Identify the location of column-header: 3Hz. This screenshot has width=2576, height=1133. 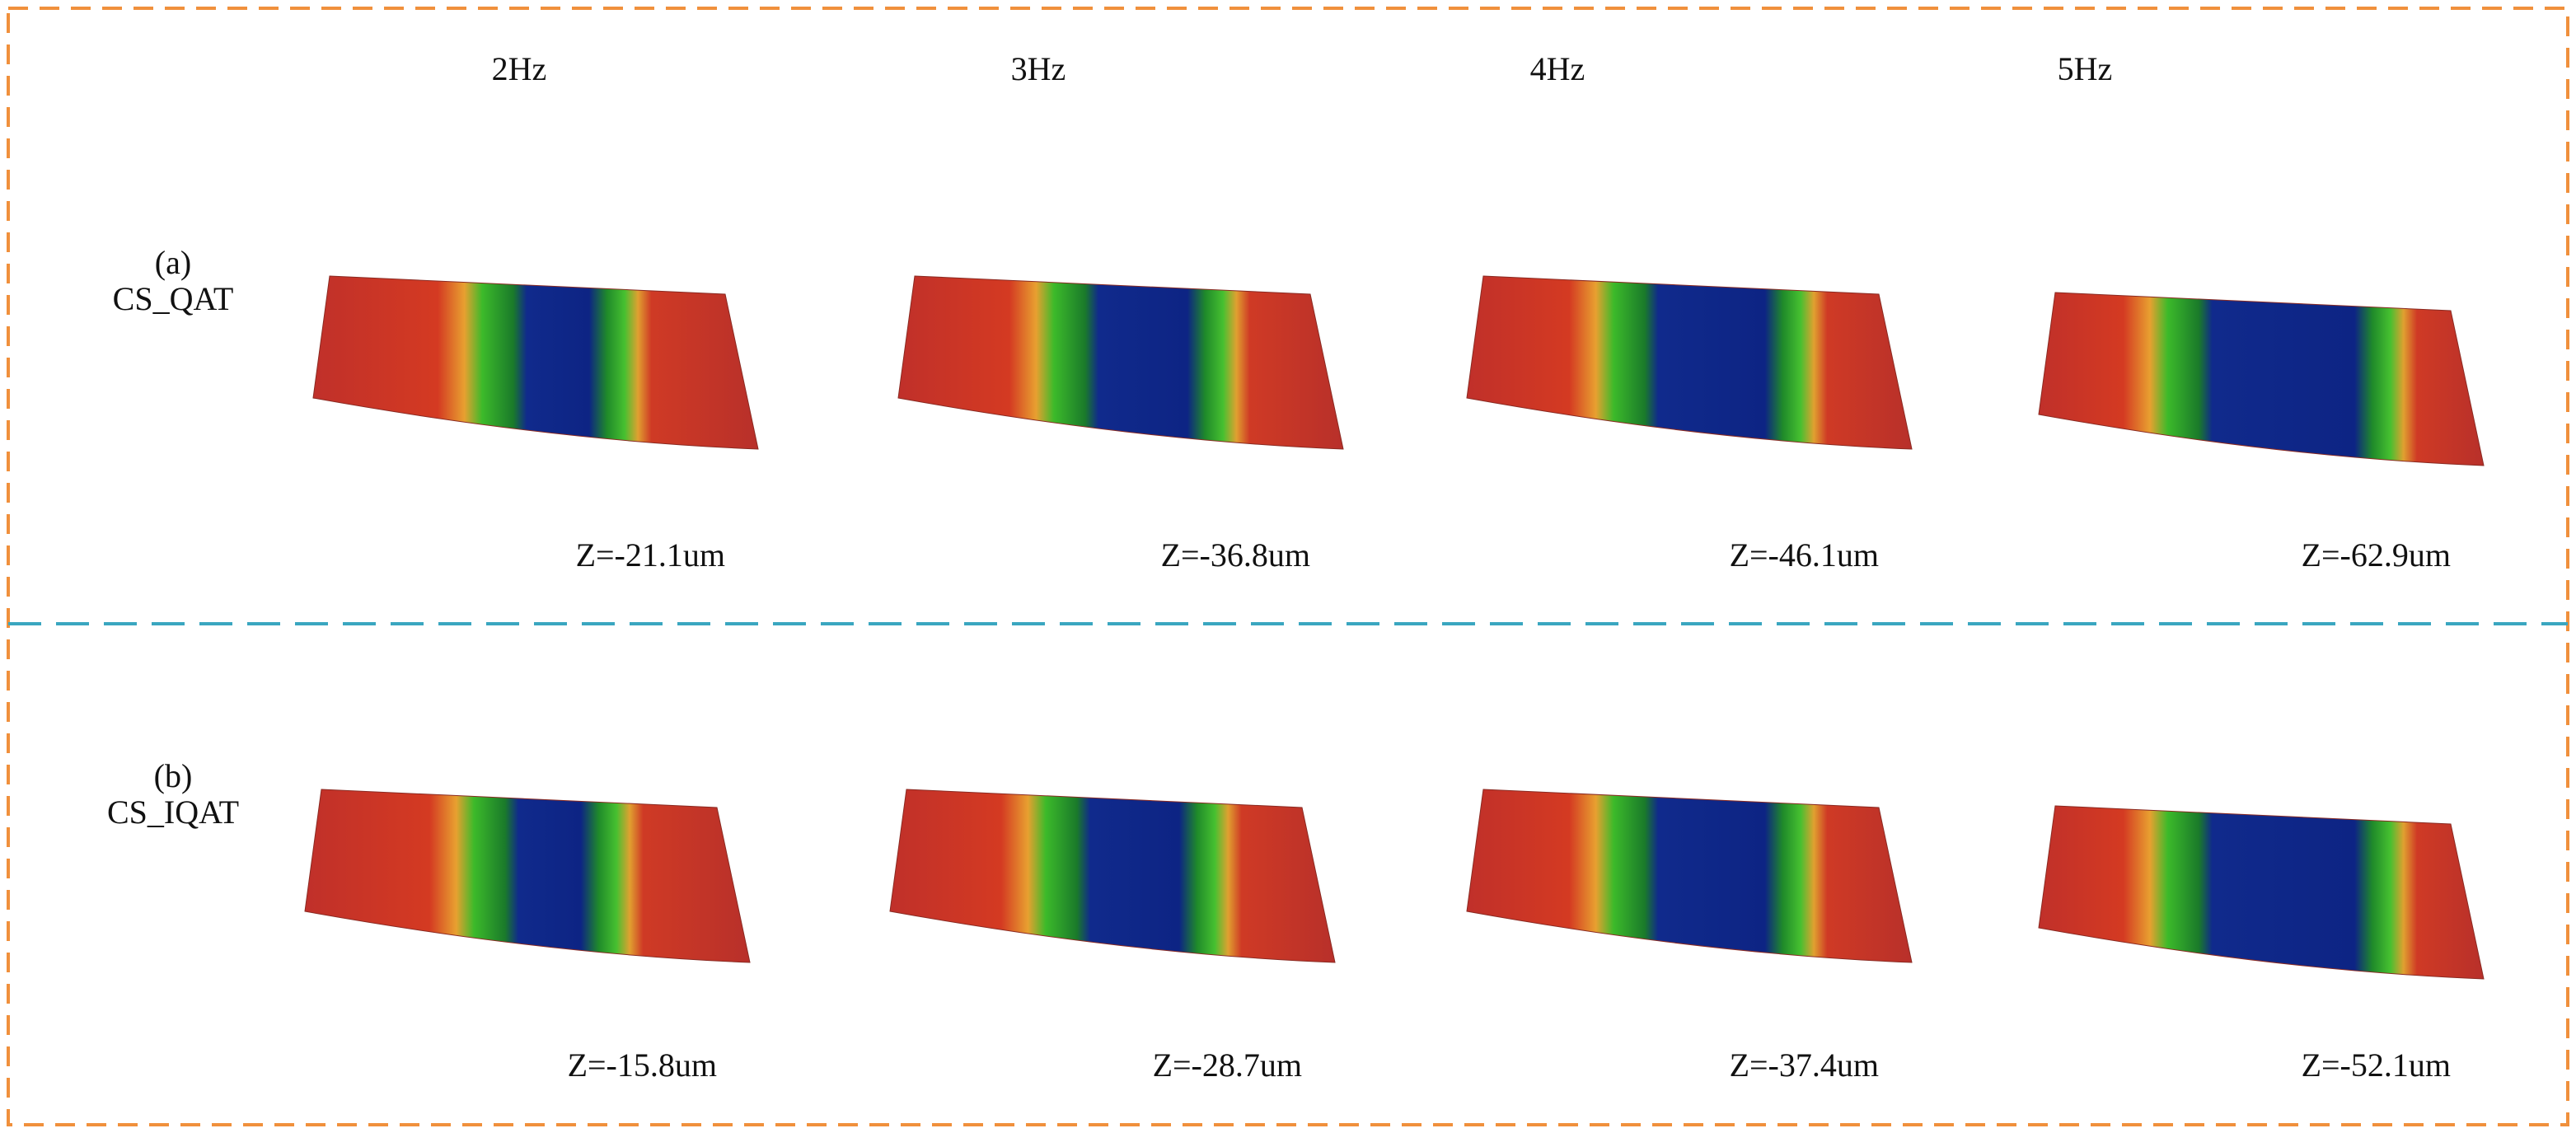
(1038, 68).